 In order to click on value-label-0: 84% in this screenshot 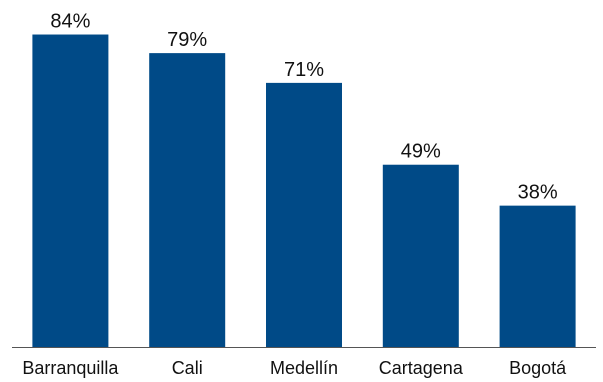, I will do `click(70, 22)`.